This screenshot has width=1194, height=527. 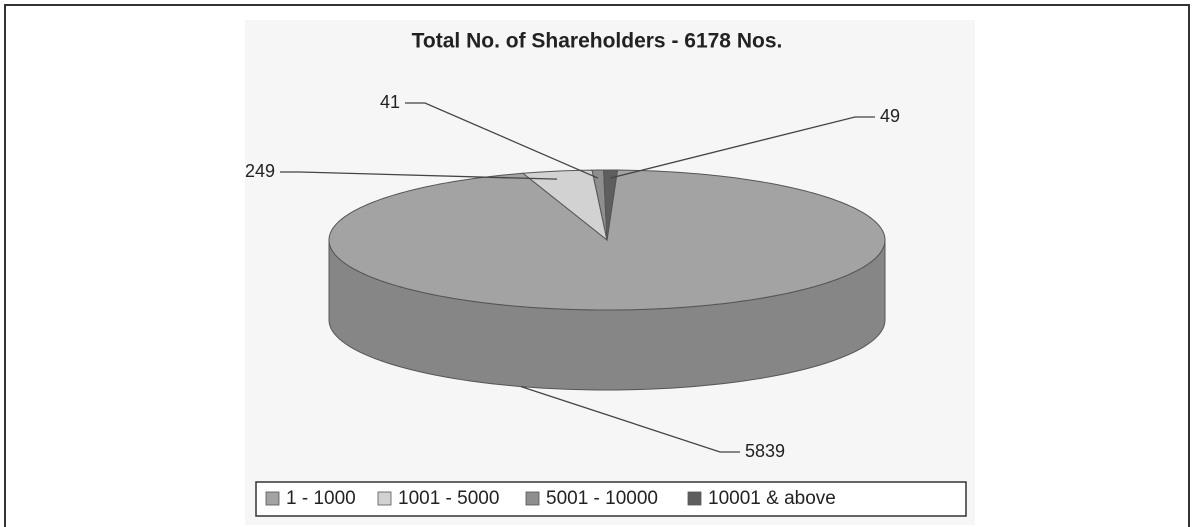 What do you see at coordinates (260, 171) in the screenshot?
I see `data-label: 249` at bounding box center [260, 171].